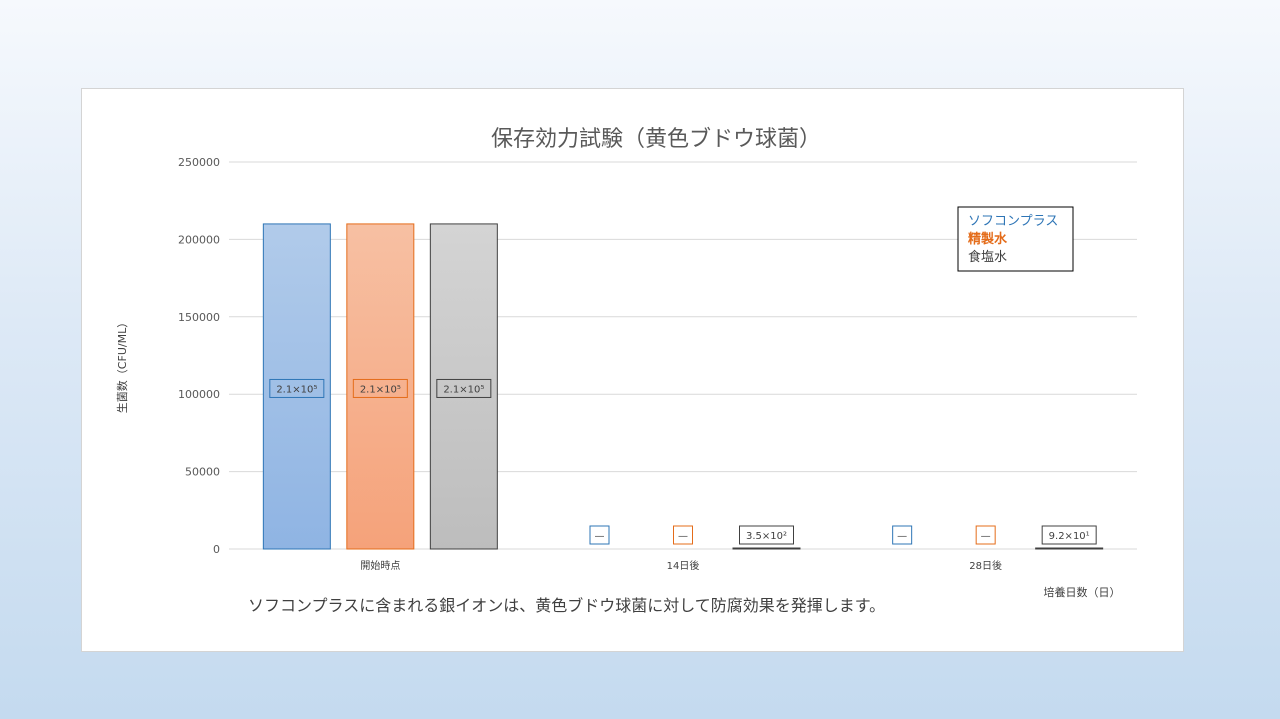 The height and width of the screenshot is (719, 1280). I want to click on caption: ソフコンプラスに含まれる銀イオンは、黄色ブドウ球菌に対して防腐効果を発揮します。, so click(566, 605).